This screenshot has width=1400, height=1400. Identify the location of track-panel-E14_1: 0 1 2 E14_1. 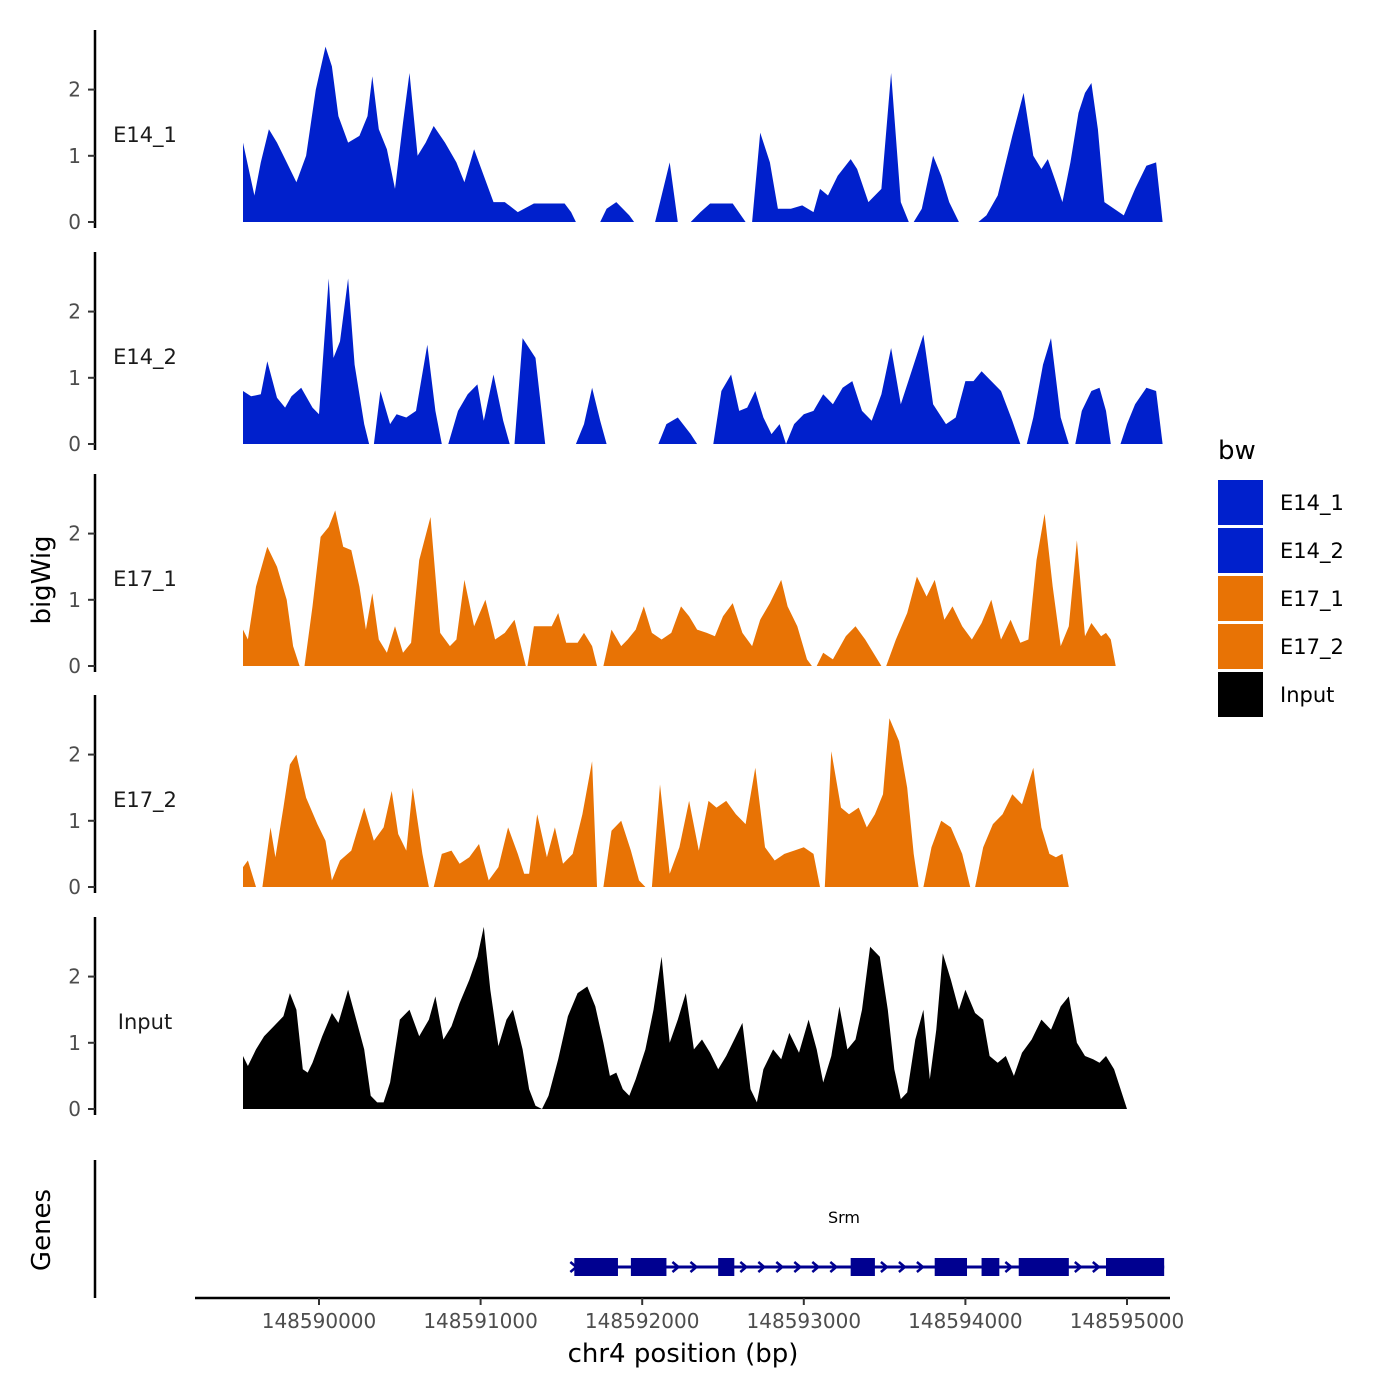
(615, 132).